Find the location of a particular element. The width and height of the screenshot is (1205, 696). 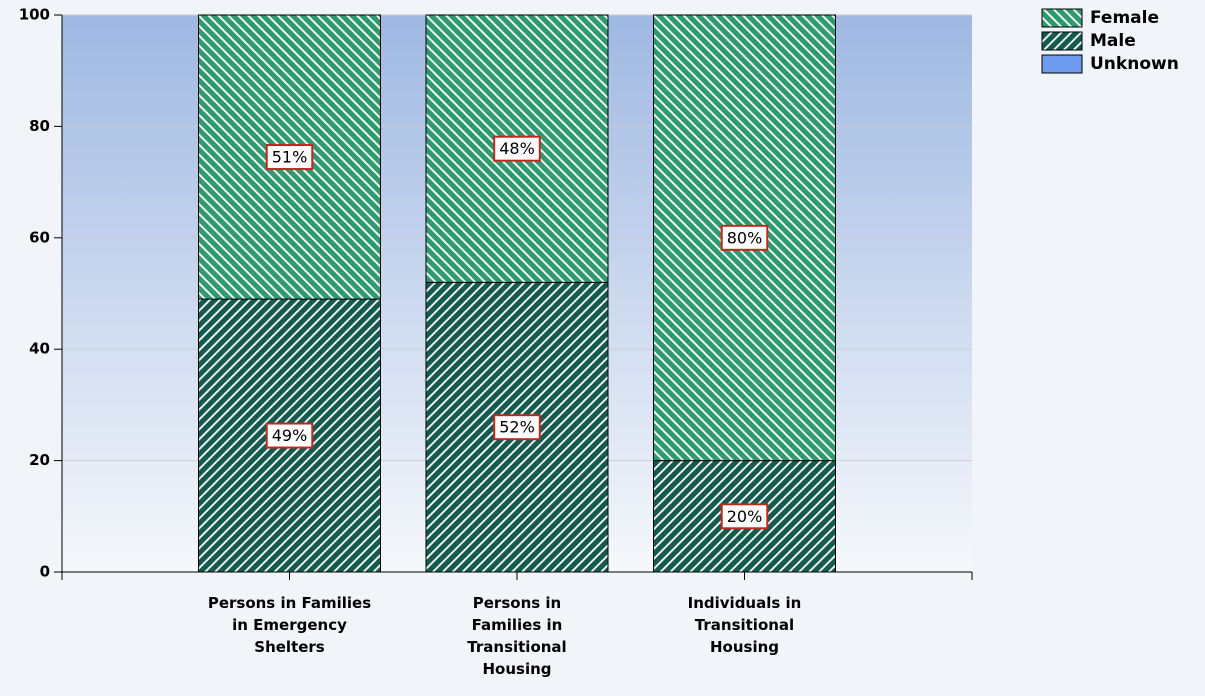

value-label-text: 48% is located at coordinates (517, 148).